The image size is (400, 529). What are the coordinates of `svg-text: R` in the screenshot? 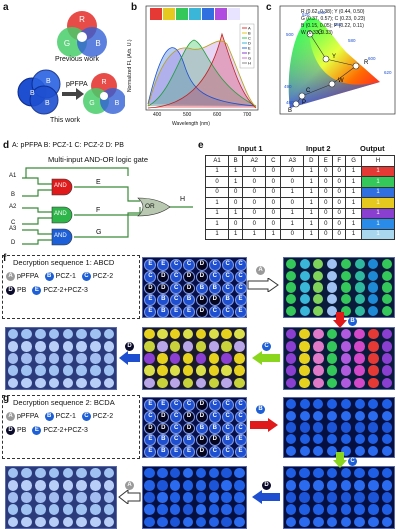 It's located at (103, 82).